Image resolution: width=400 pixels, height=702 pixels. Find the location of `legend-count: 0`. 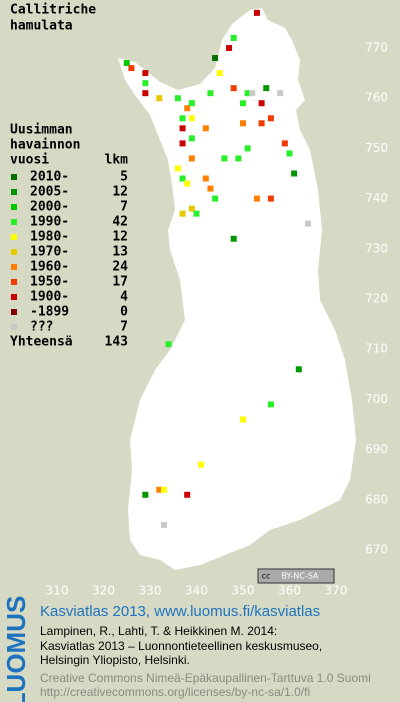

legend-count: 0 is located at coordinates (124, 312).